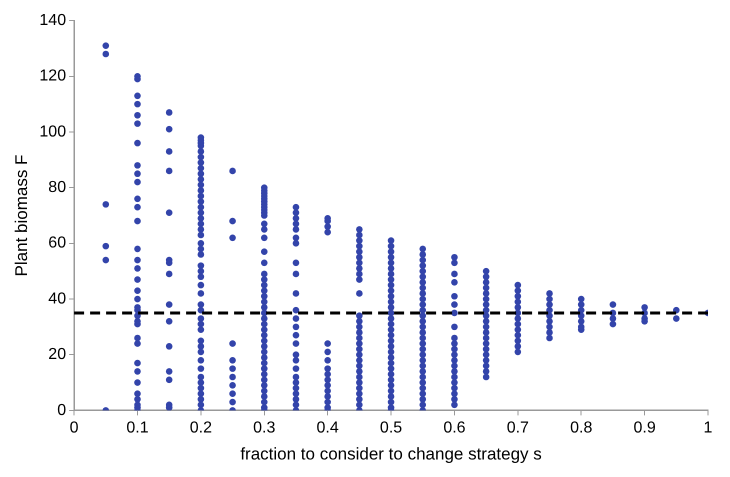 This screenshot has width=730, height=477. Describe the element at coordinates (57, 243) in the screenshot. I see `y-tick-label: 60` at that location.